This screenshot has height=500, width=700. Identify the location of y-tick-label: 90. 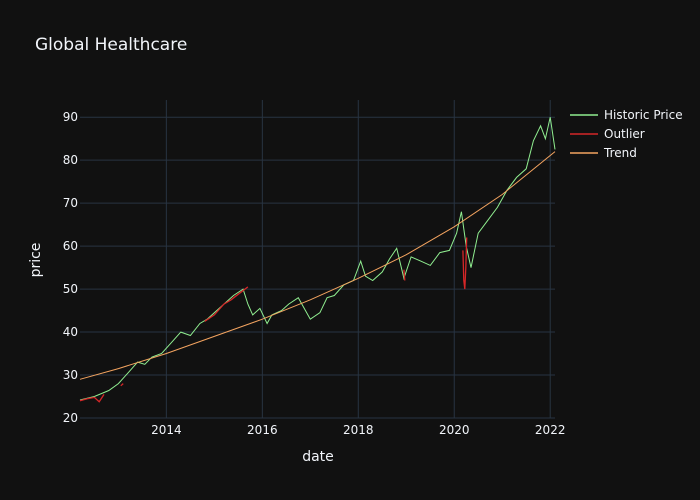
(70, 117).